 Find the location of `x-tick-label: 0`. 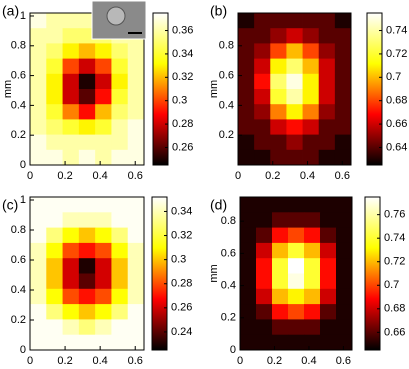

x-tick-label: 0 is located at coordinates (30, 361).